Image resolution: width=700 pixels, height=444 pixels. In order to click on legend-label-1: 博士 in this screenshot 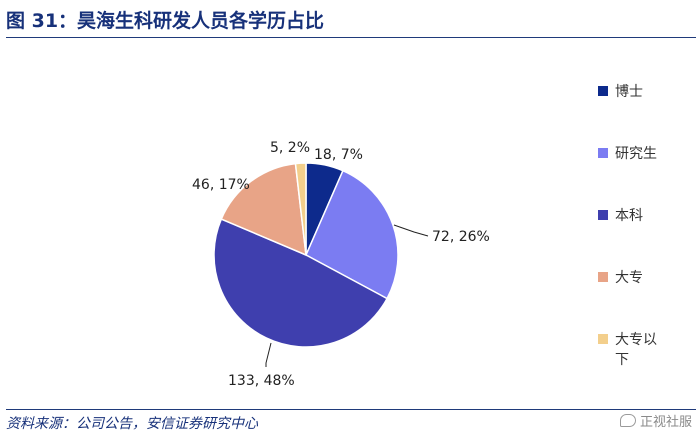, I will do `click(629, 91)`.